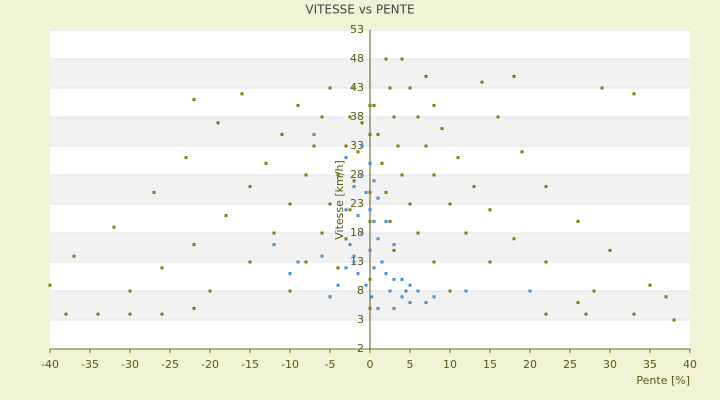  Describe the element at coordinates (530, 364) in the screenshot. I see `x-tick-label: 20` at that location.